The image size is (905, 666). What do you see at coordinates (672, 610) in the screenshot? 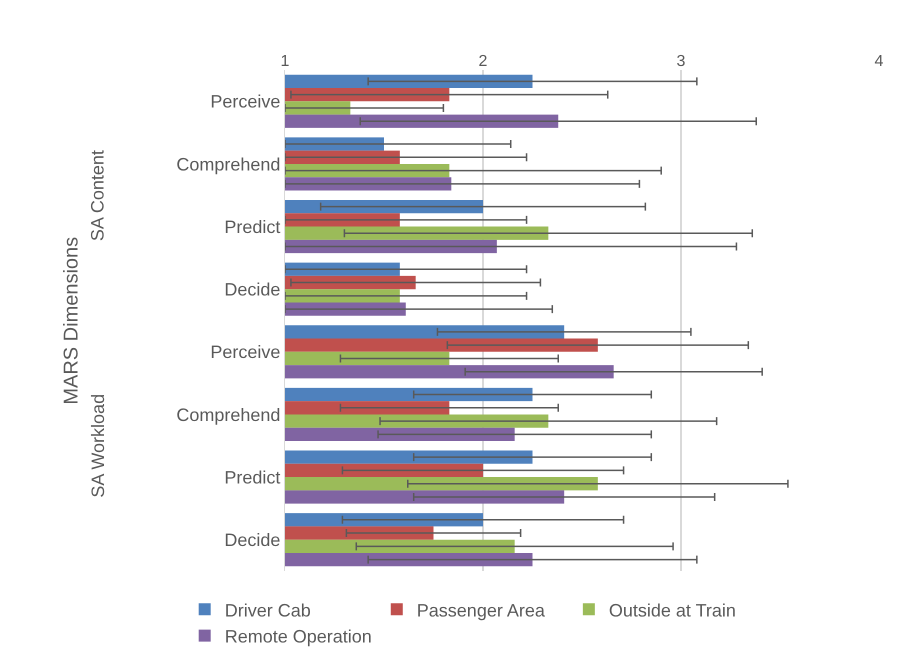
I see `legend-label: Outside at Train` at bounding box center [672, 610].